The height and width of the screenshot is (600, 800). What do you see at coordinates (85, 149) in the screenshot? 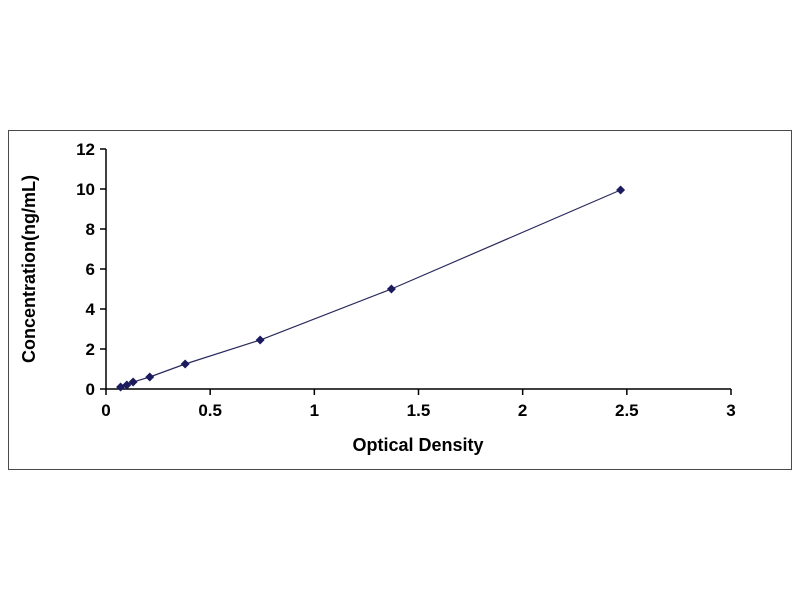
I see `y-tick-label: 12` at bounding box center [85, 149].